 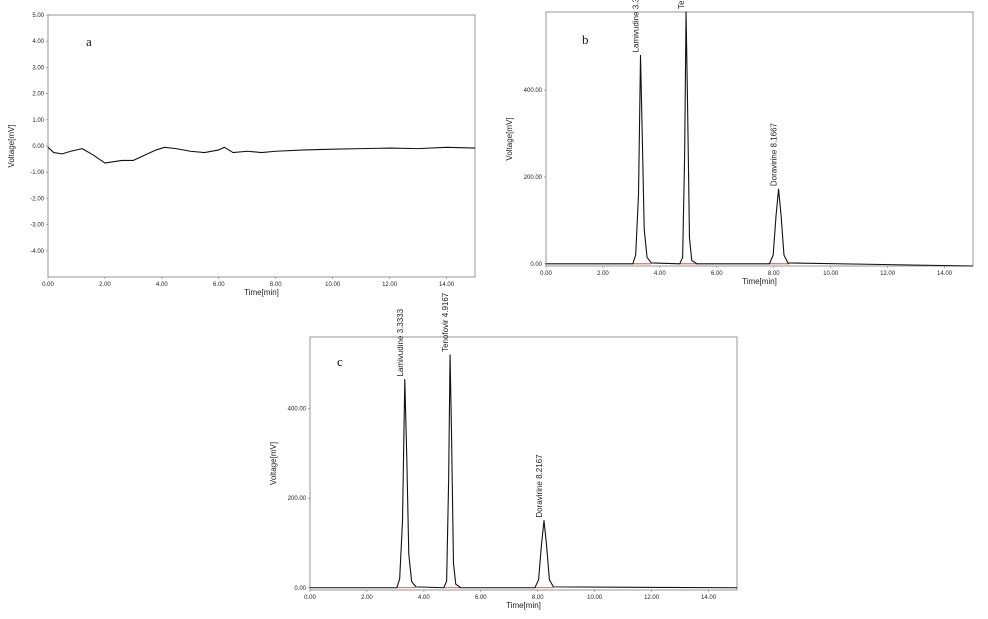 What do you see at coordinates (773, 154) in the screenshot?
I see `peak-label: Doravirine 8.1667` at bounding box center [773, 154].